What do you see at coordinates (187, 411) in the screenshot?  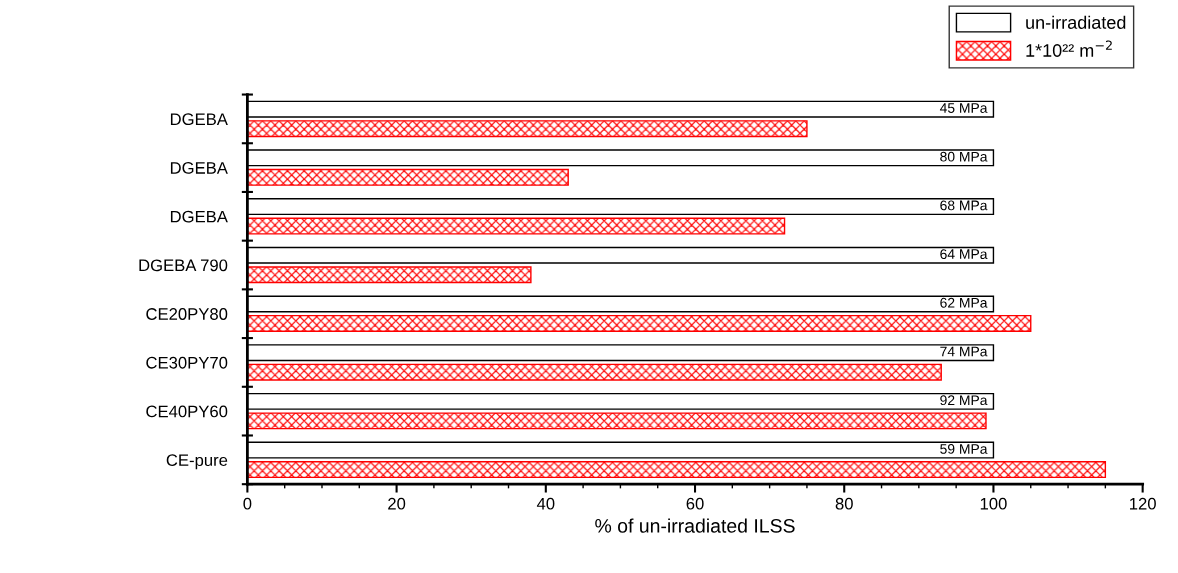 I see `y-tick-label: CE40PY60` at bounding box center [187, 411].